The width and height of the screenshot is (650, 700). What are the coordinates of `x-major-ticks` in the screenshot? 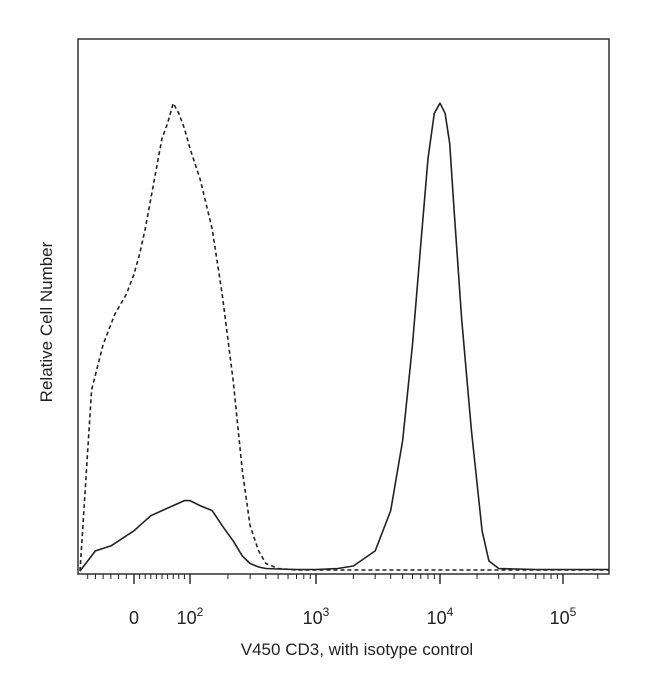 It's located at (348, 579).